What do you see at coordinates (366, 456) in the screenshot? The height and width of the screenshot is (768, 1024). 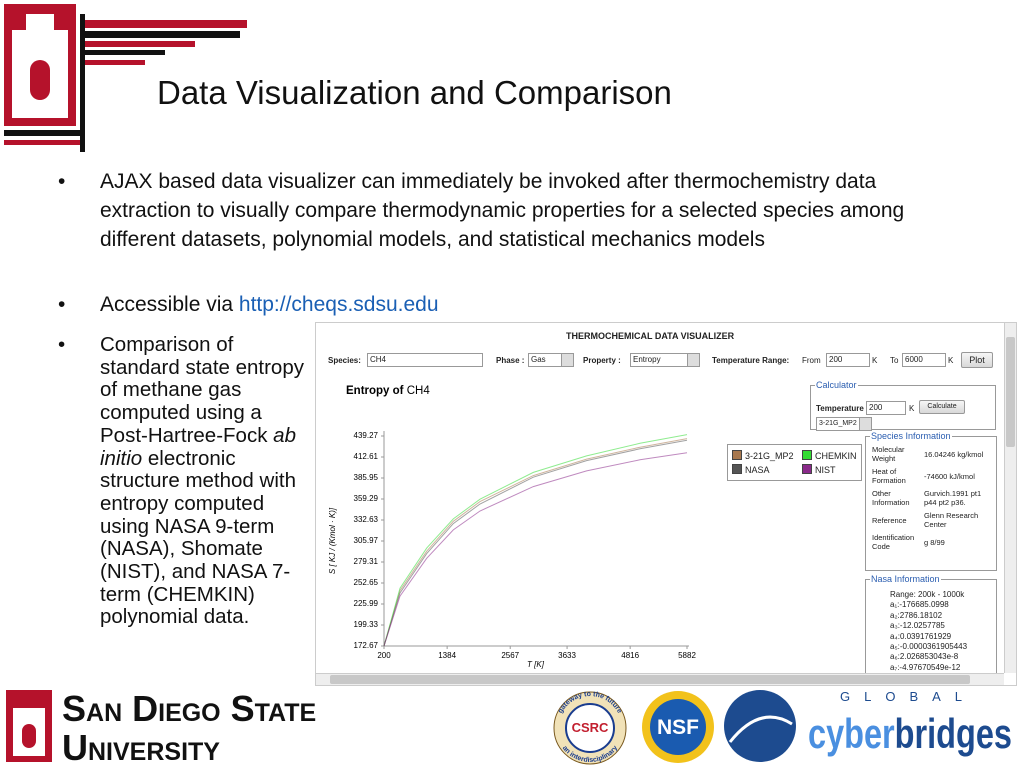 I see `y-tick-label: 412.61` at bounding box center [366, 456].